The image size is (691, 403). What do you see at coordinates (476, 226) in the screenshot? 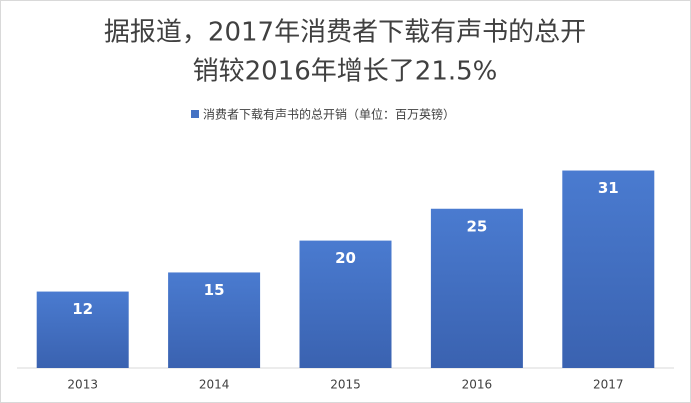
I see `data-label: 25` at bounding box center [476, 226].